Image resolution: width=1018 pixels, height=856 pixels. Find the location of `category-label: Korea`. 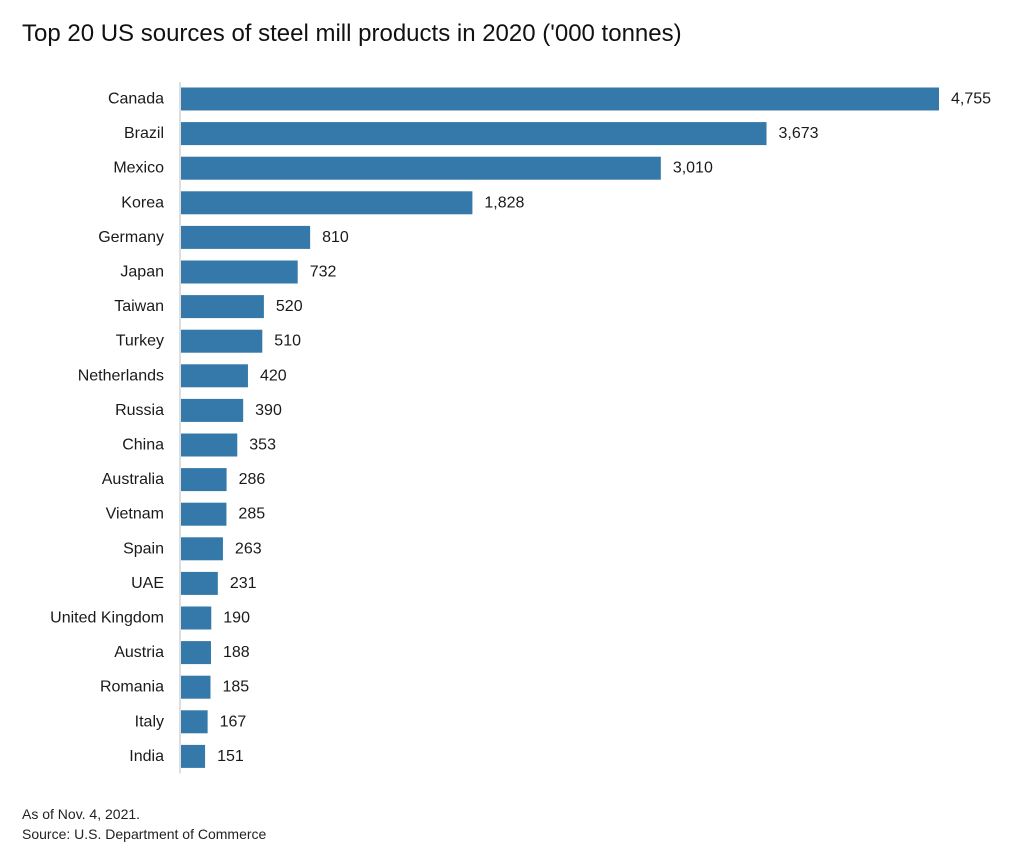

category-label: Korea is located at coordinates (142, 202).